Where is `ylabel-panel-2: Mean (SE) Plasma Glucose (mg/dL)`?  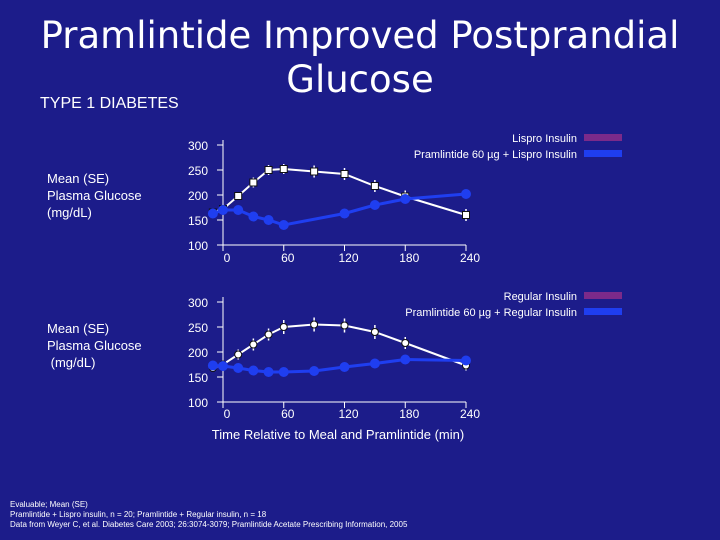 ylabel-panel-2: Mean (SE) Plasma Glucose (mg/dL) is located at coordinates (94, 345).